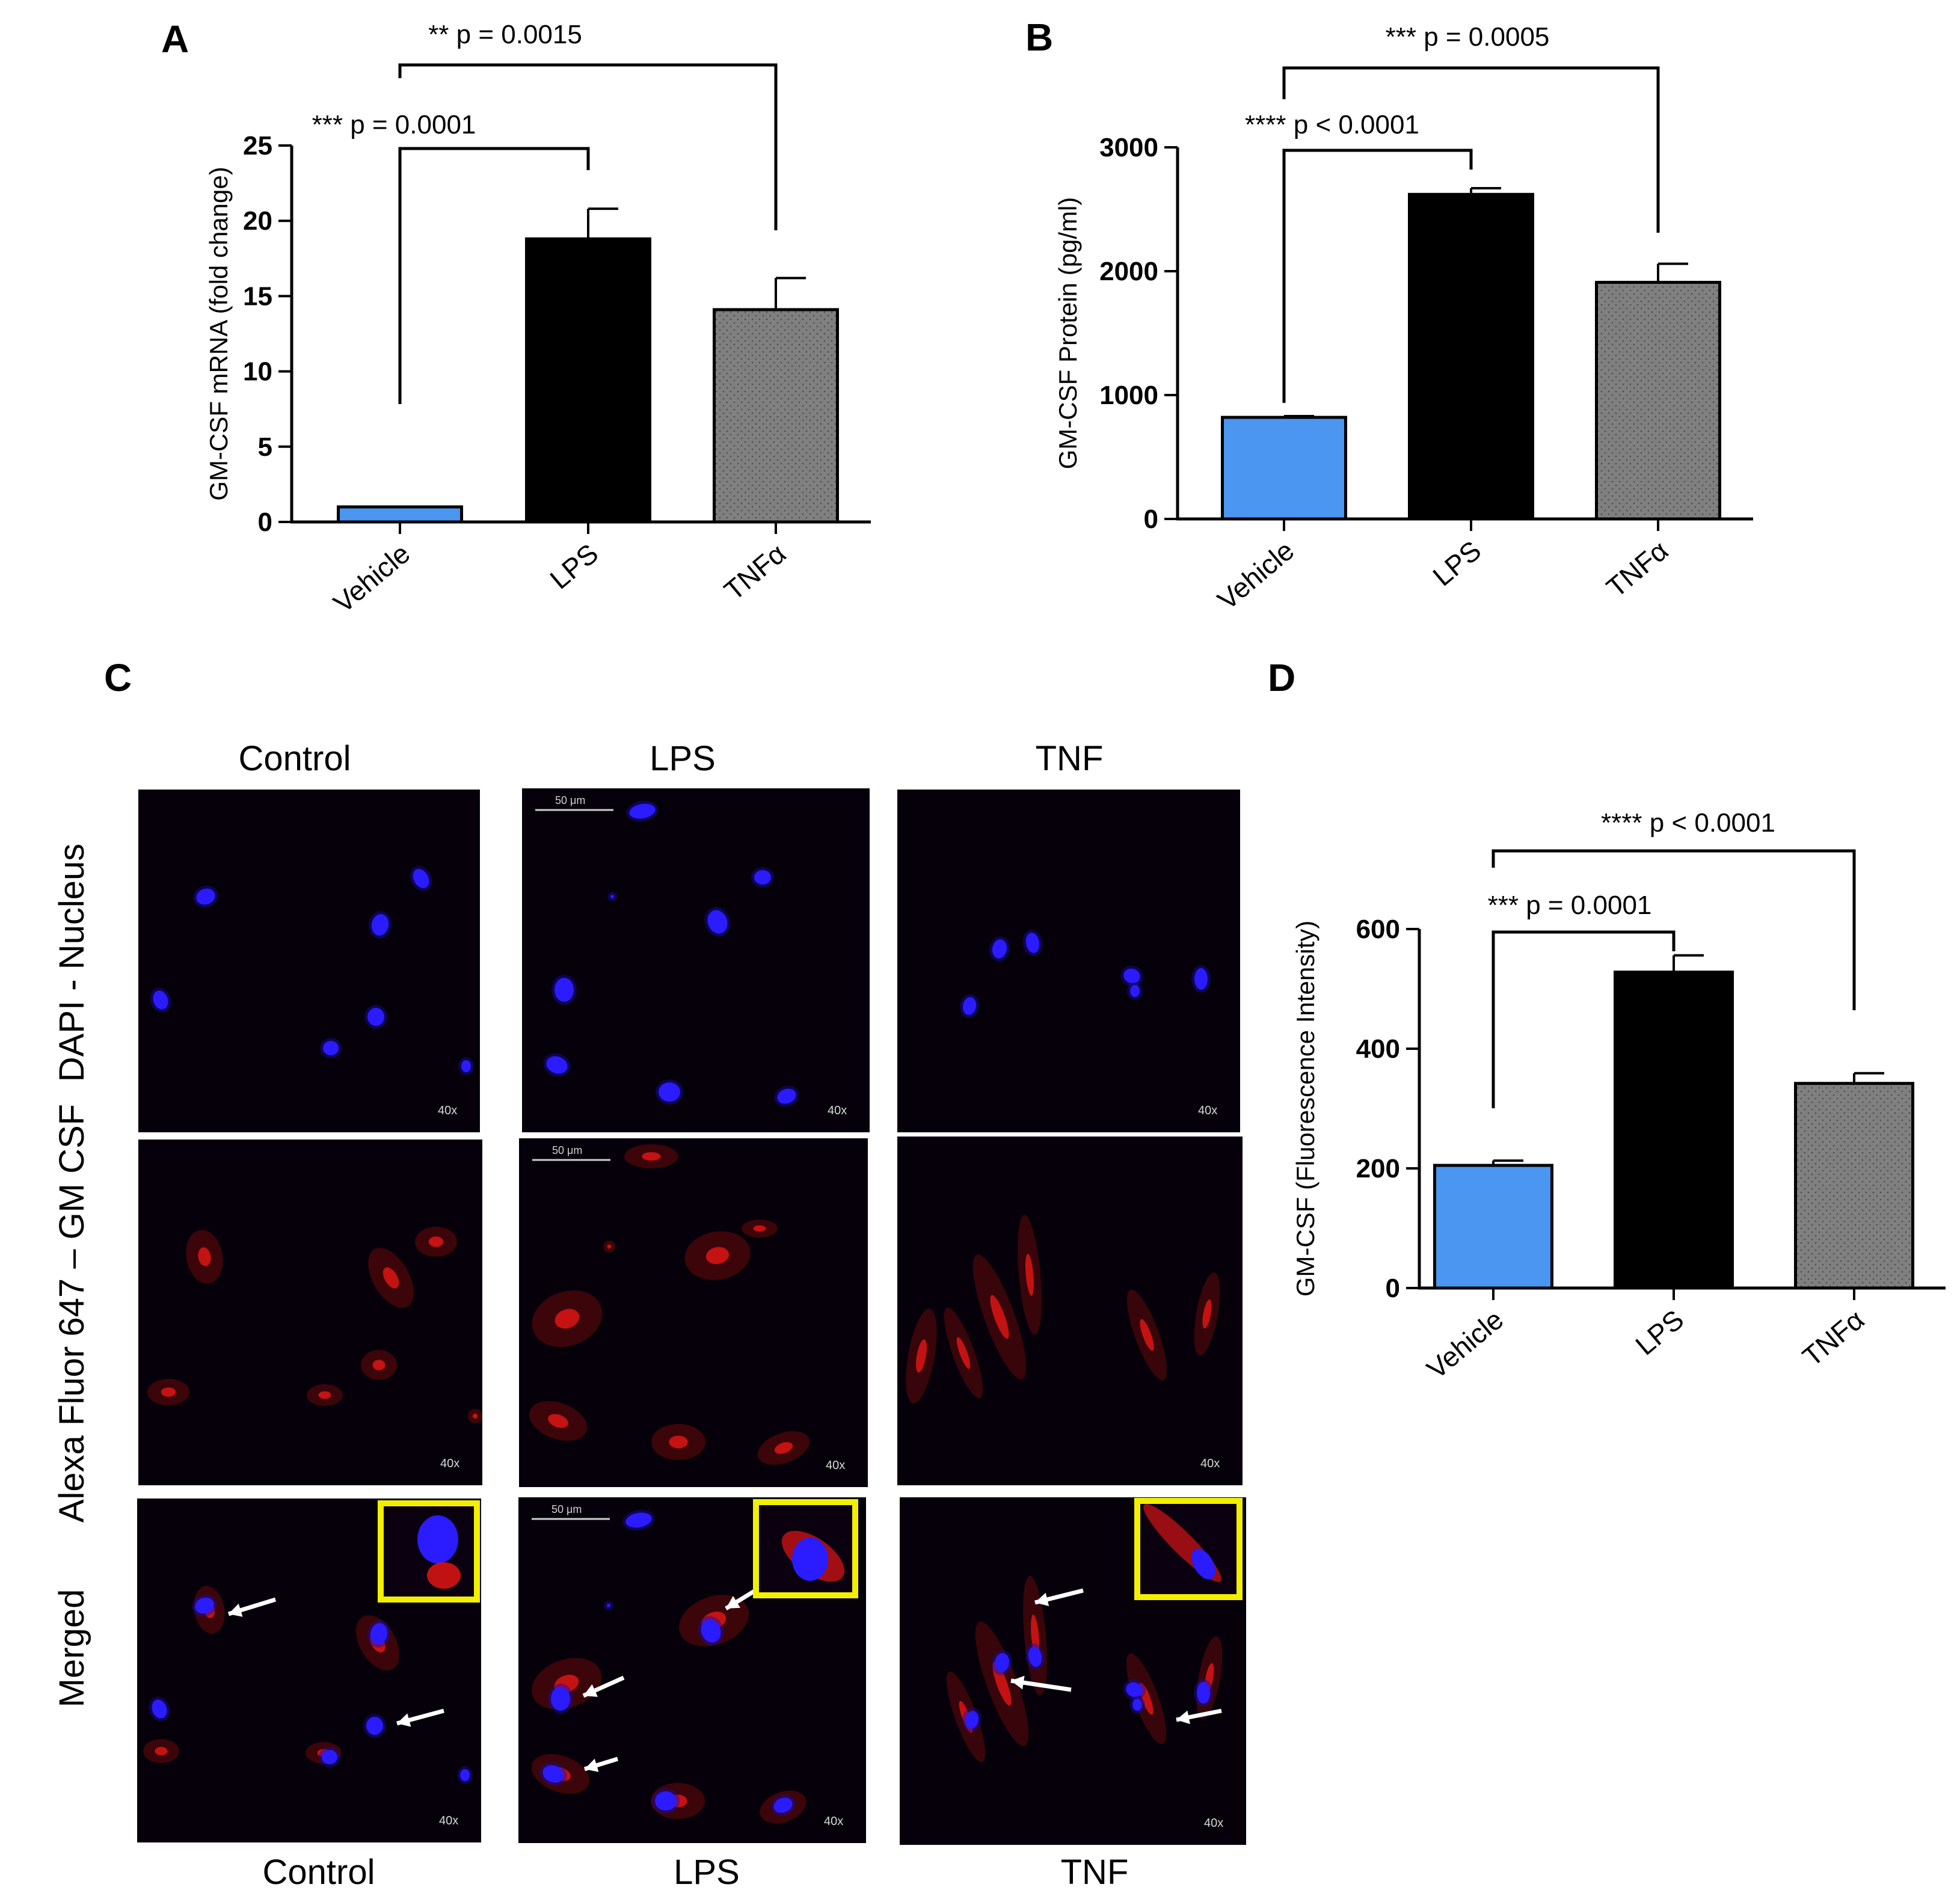 Image resolution: width=1960 pixels, height=1902 pixels. Describe the element at coordinates (1305, 1109) in the screenshot. I see `y-axis-label: GM-CSF (Fluorescence Intensity)` at that location.